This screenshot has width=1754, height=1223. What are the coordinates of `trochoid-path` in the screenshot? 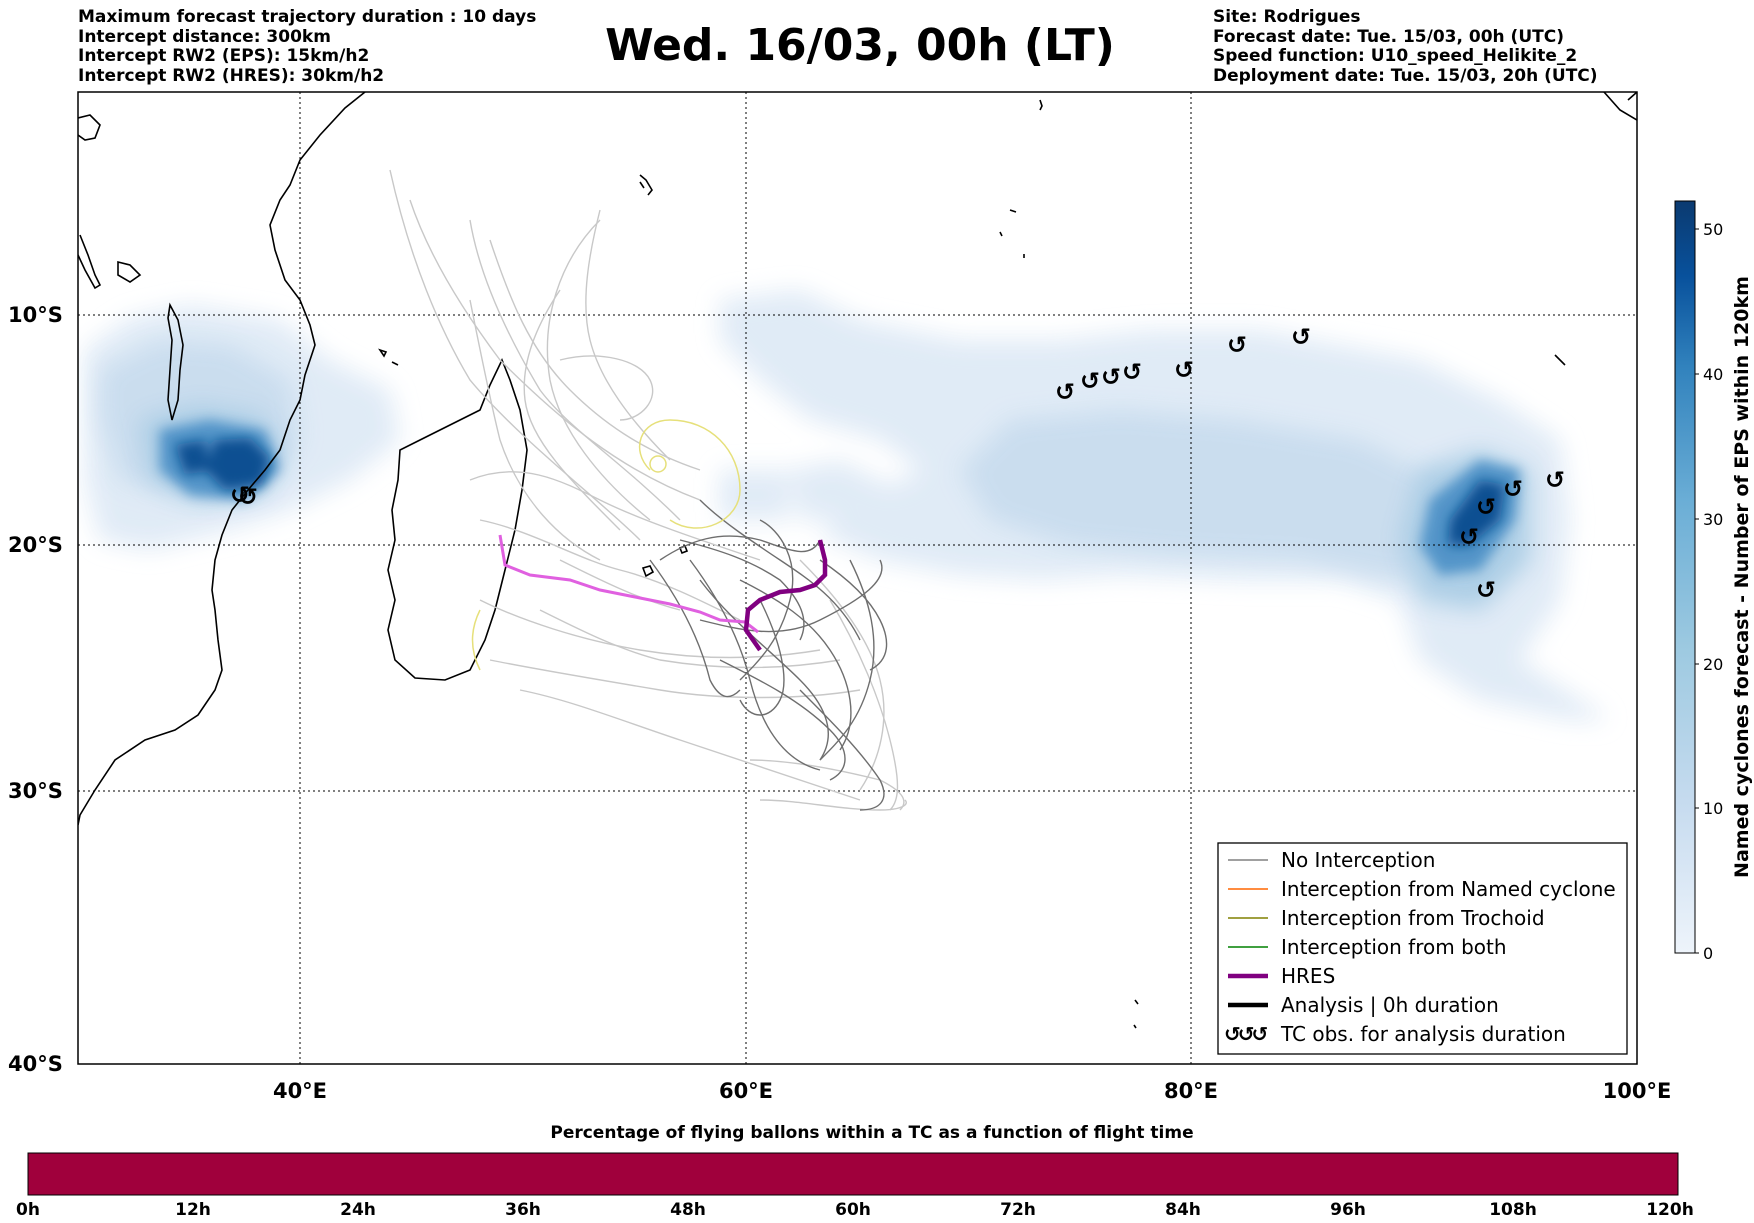 It's located at (606, 545).